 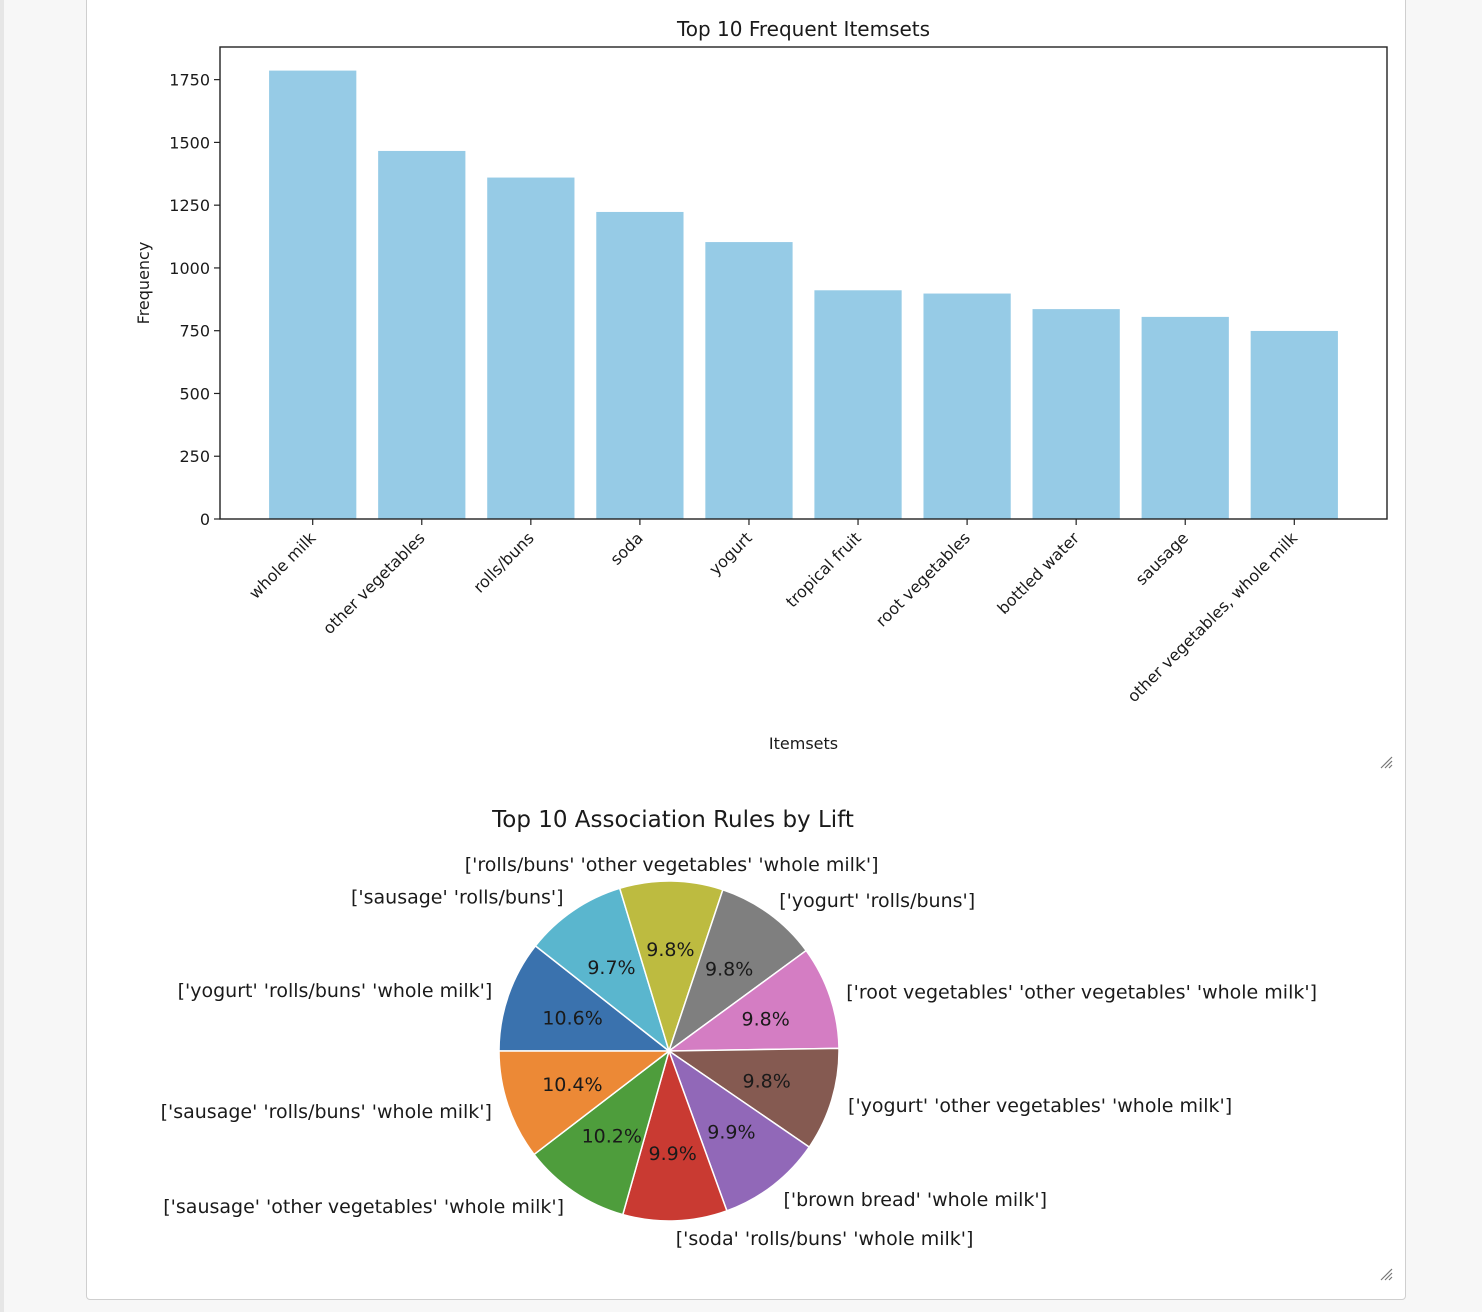 I want to click on x-tick-label: yogurt, so click(x=730, y=553).